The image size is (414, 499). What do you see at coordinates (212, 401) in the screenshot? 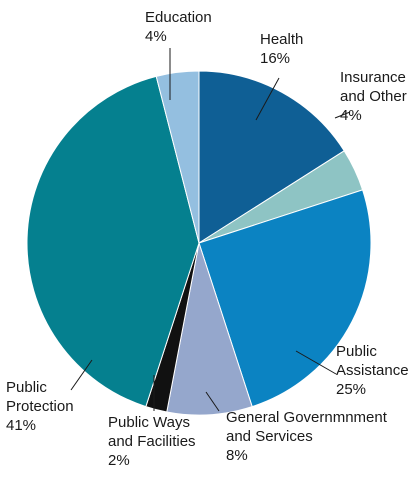
I see `leader-line-general-government` at bounding box center [212, 401].